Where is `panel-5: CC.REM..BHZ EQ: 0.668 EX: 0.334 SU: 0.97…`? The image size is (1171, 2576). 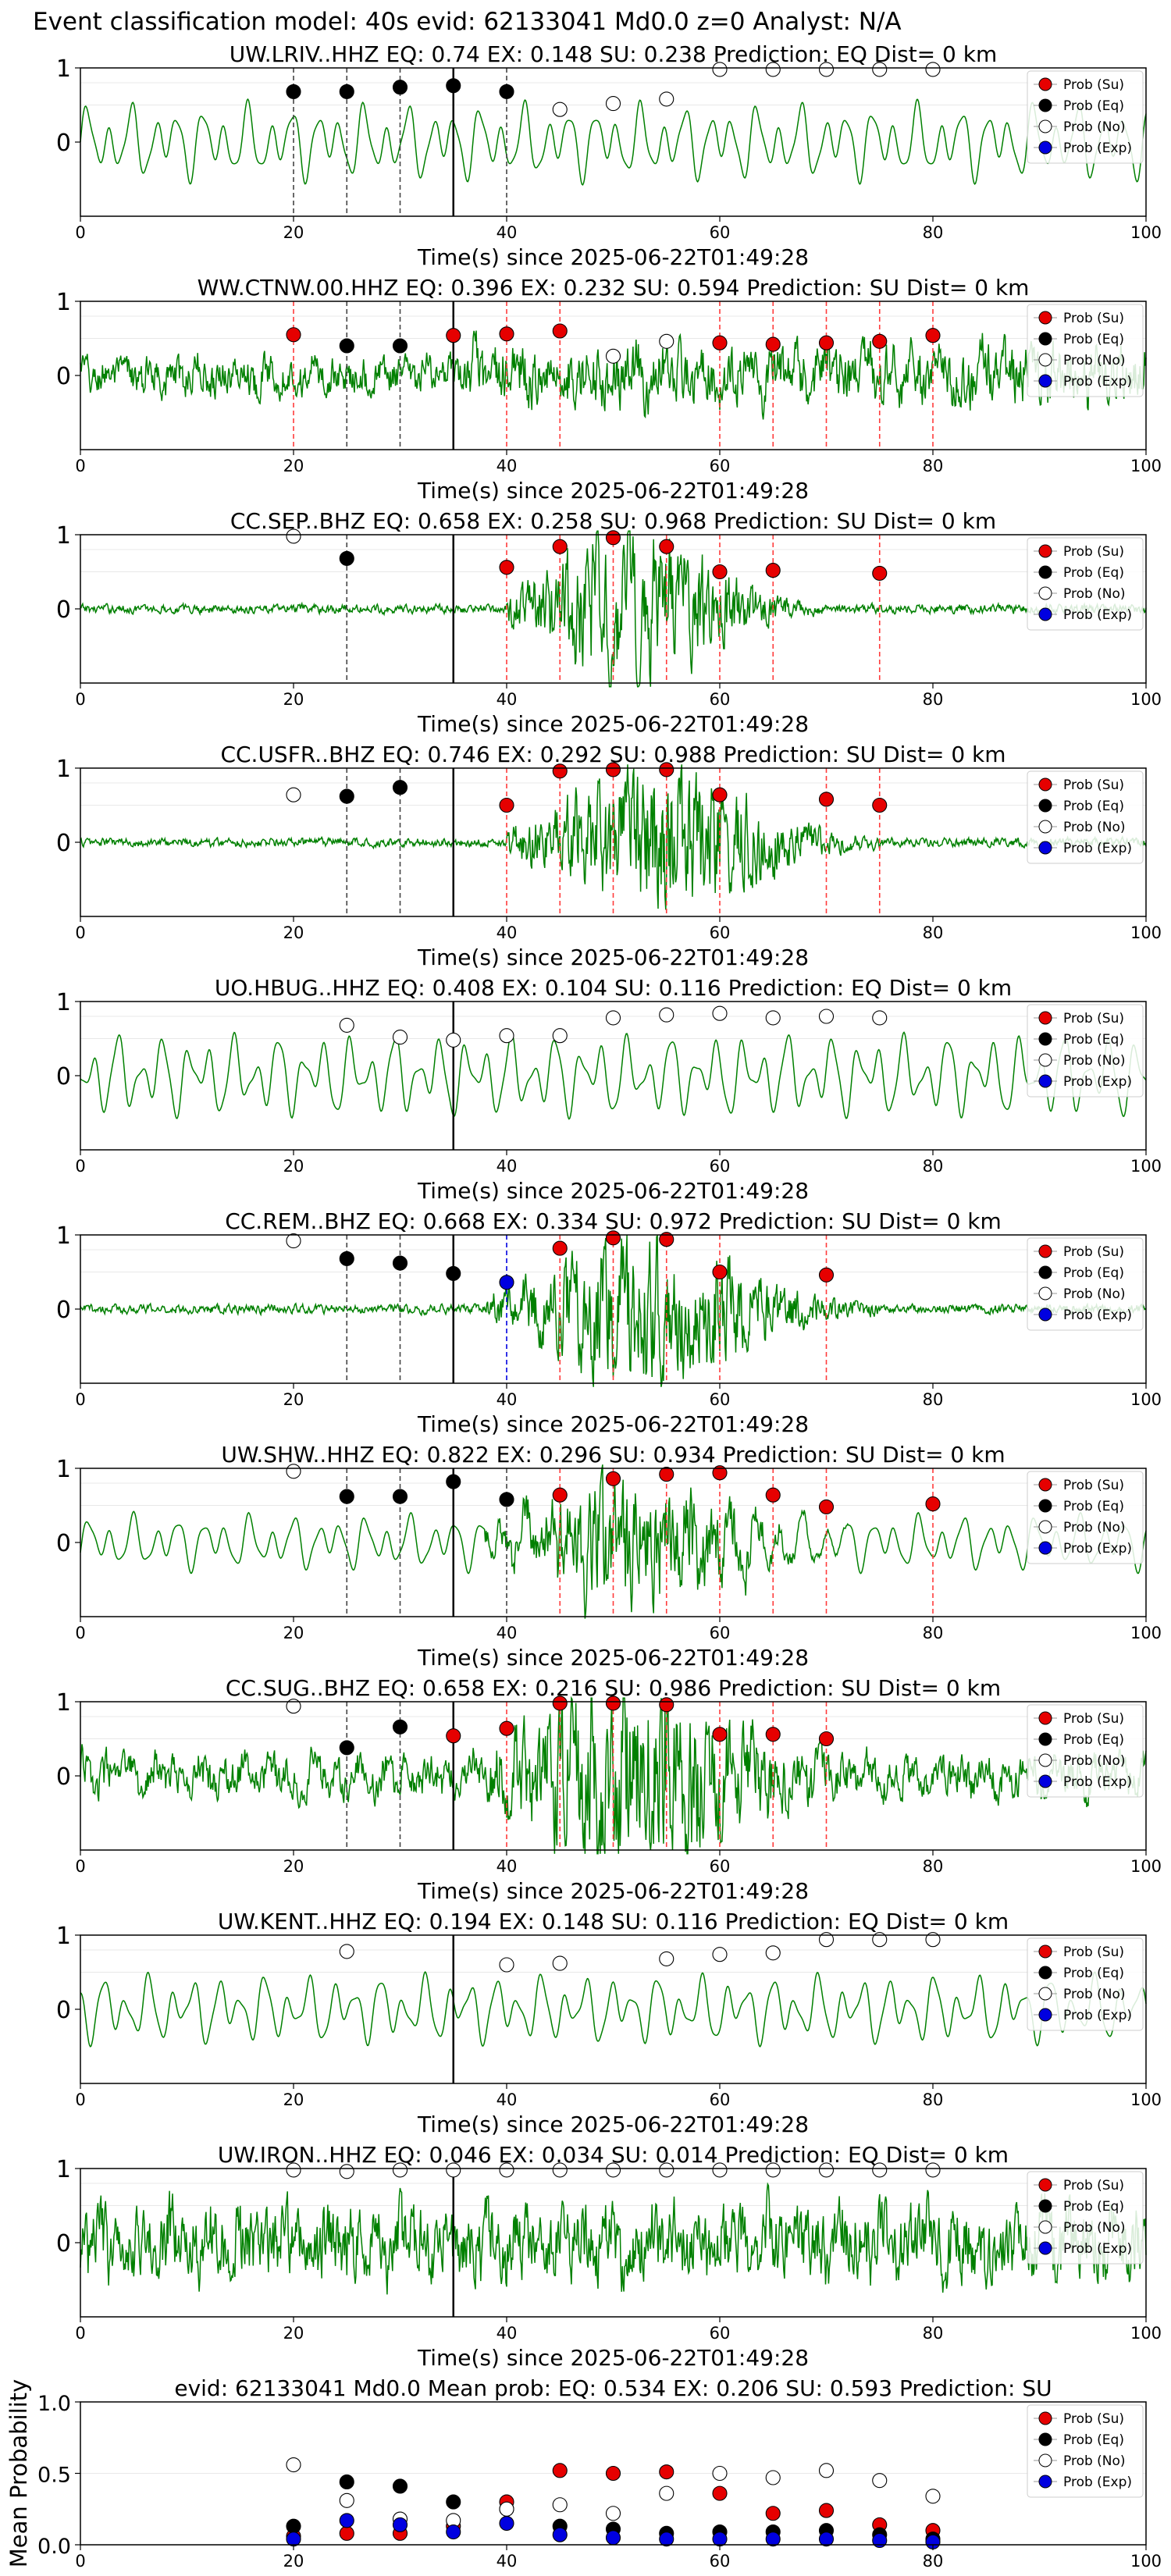
panel-5: CC.REM..BHZ EQ: 0.668 EX: 0.334 SU: 0.97… is located at coordinates (609, 1322).